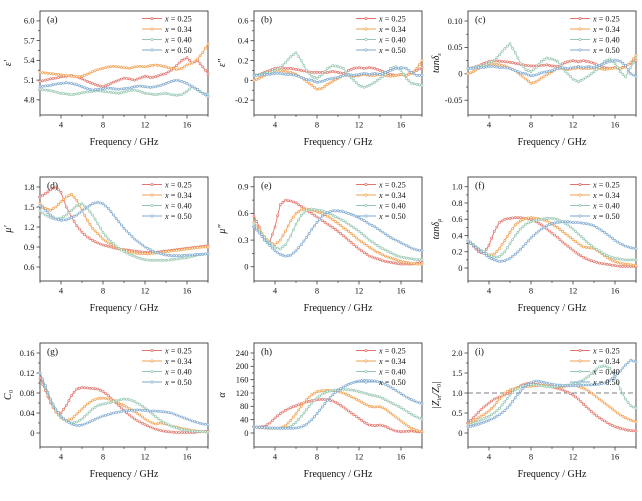 Image resolution: width=642 pixels, height=501 pixels. What do you see at coordinates (317, 291) in the screenshot?
I see `x-tick-label: 8` at bounding box center [317, 291].